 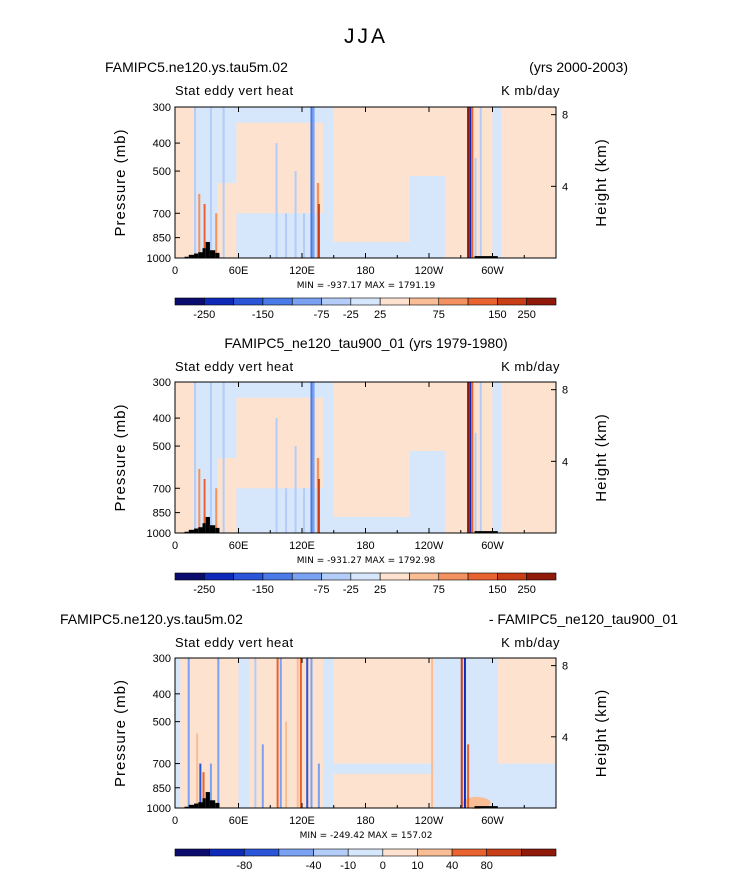 I want to click on colorbar-label: 80, so click(x=487, y=866).